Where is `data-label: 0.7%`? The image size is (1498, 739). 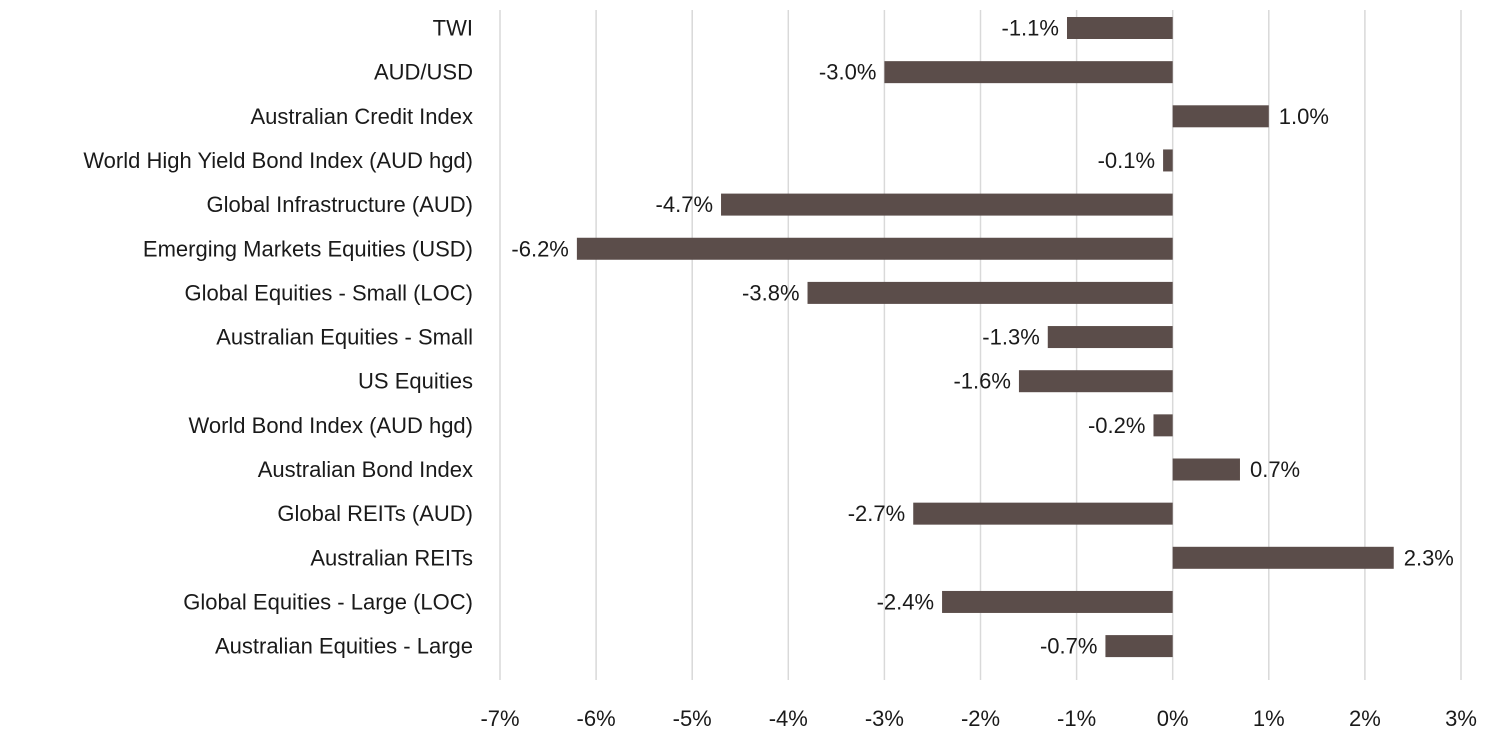 data-label: 0.7% is located at coordinates (1275, 469).